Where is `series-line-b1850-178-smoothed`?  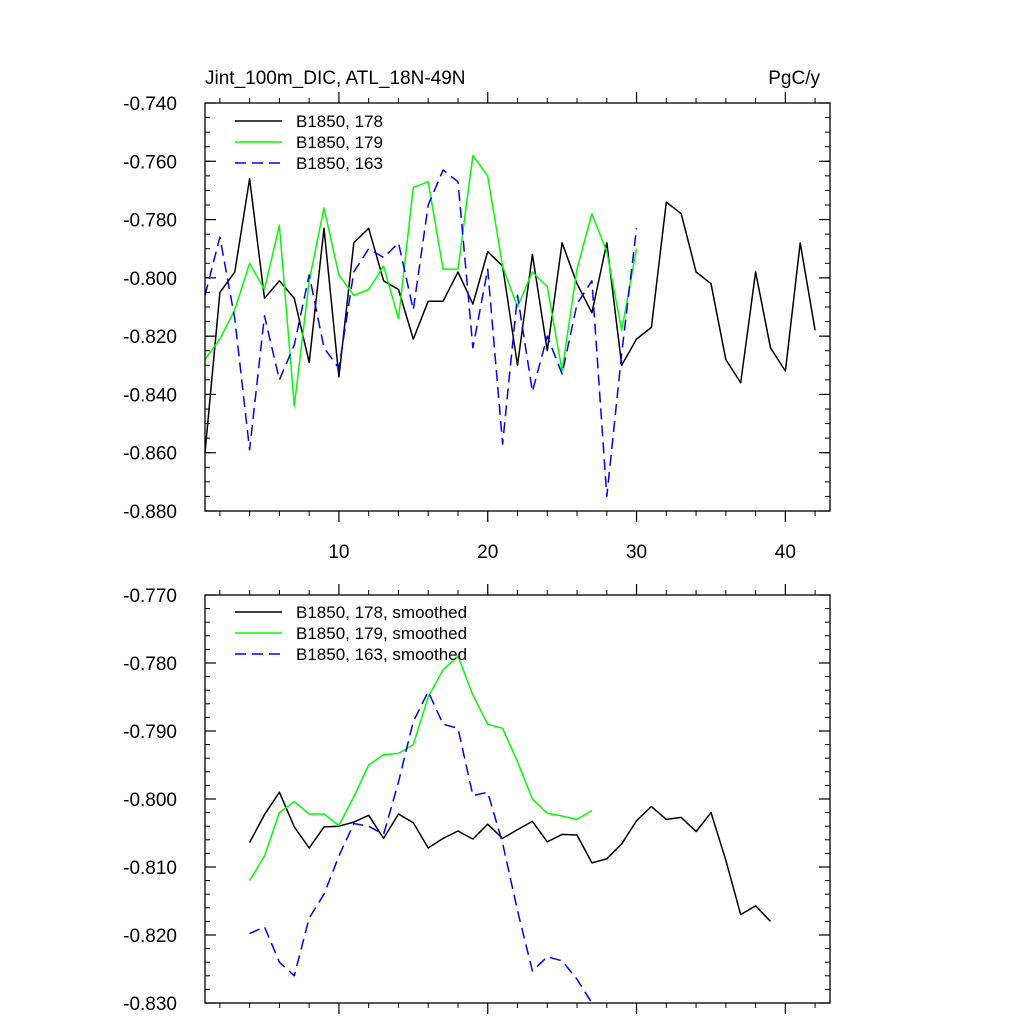 series-line-b1850-178-smoothed is located at coordinates (510, 856).